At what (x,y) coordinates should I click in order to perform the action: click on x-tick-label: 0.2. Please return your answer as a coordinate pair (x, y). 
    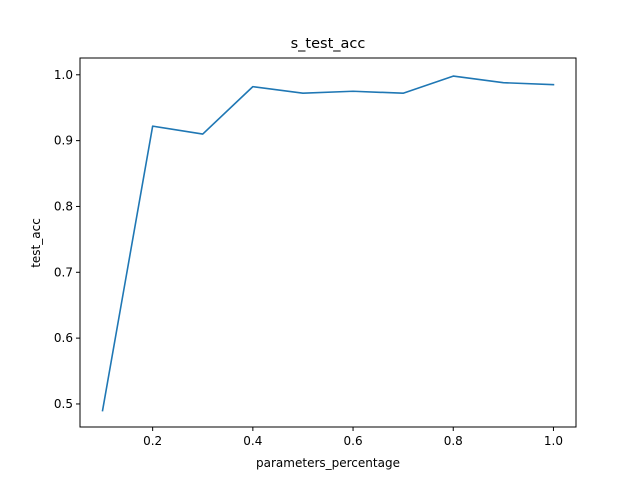
    Looking at the image, I should click on (152, 441).